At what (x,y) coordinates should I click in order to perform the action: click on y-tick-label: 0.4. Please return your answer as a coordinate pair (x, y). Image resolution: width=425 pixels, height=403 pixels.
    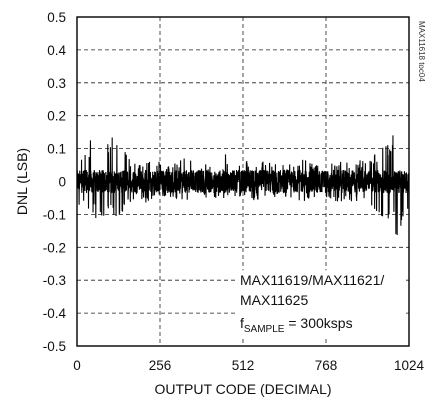
    Looking at the image, I should click on (56, 50).